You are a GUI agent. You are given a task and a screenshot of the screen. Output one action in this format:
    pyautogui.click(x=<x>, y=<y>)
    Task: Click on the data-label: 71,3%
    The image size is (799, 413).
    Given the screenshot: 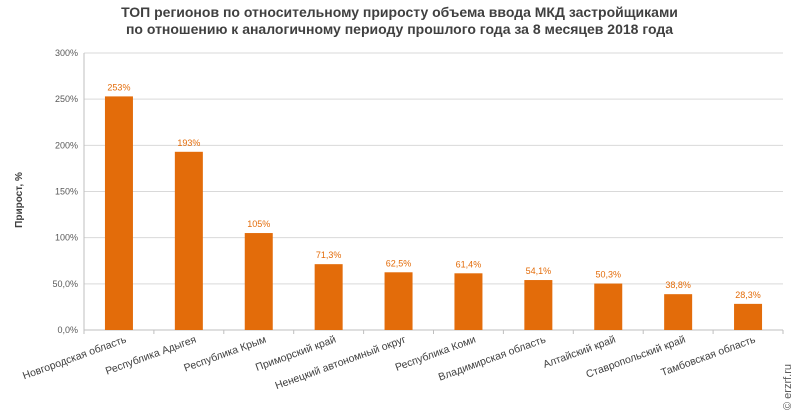 What is the action you would take?
    pyautogui.click(x=329, y=255)
    